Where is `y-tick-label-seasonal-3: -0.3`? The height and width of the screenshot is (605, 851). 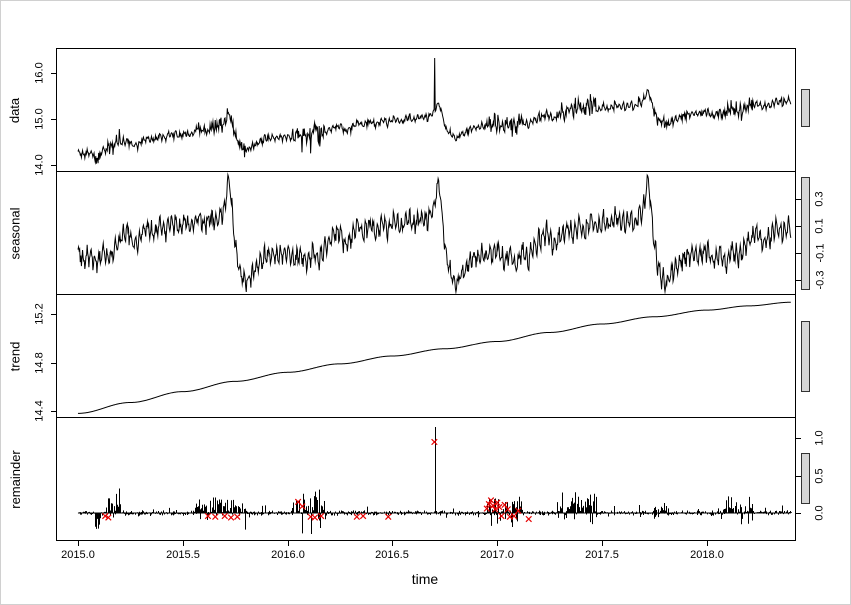
y-tick-label-seasonal-3: -0.3 is located at coordinates (820, 280).